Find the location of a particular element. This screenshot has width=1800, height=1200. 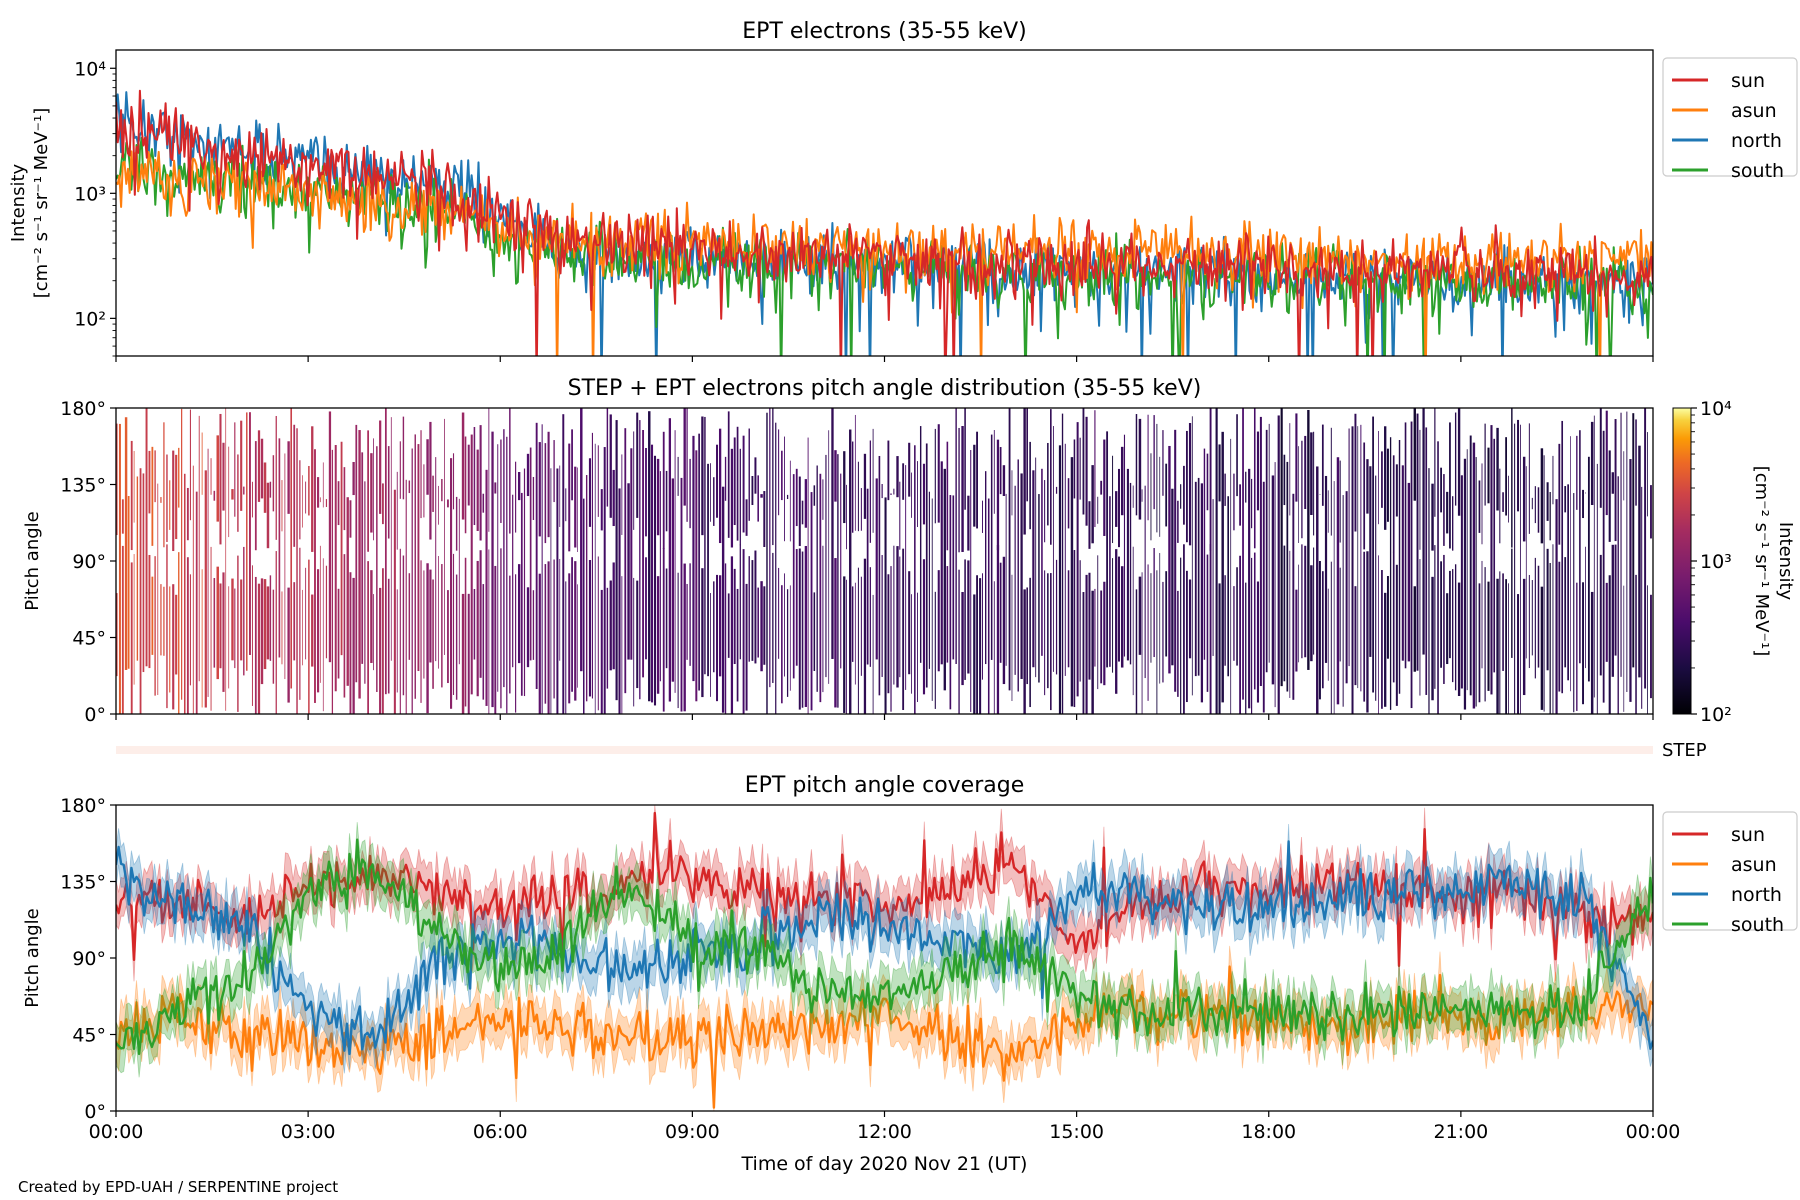

colorbar is located at coordinates (1682, 561).